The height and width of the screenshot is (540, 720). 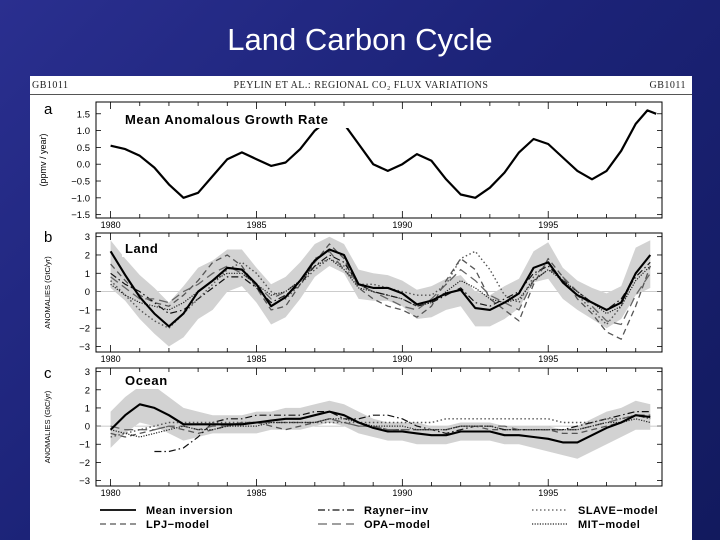 I want to click on panel-b-title-bg, so click(x=142, y=249).